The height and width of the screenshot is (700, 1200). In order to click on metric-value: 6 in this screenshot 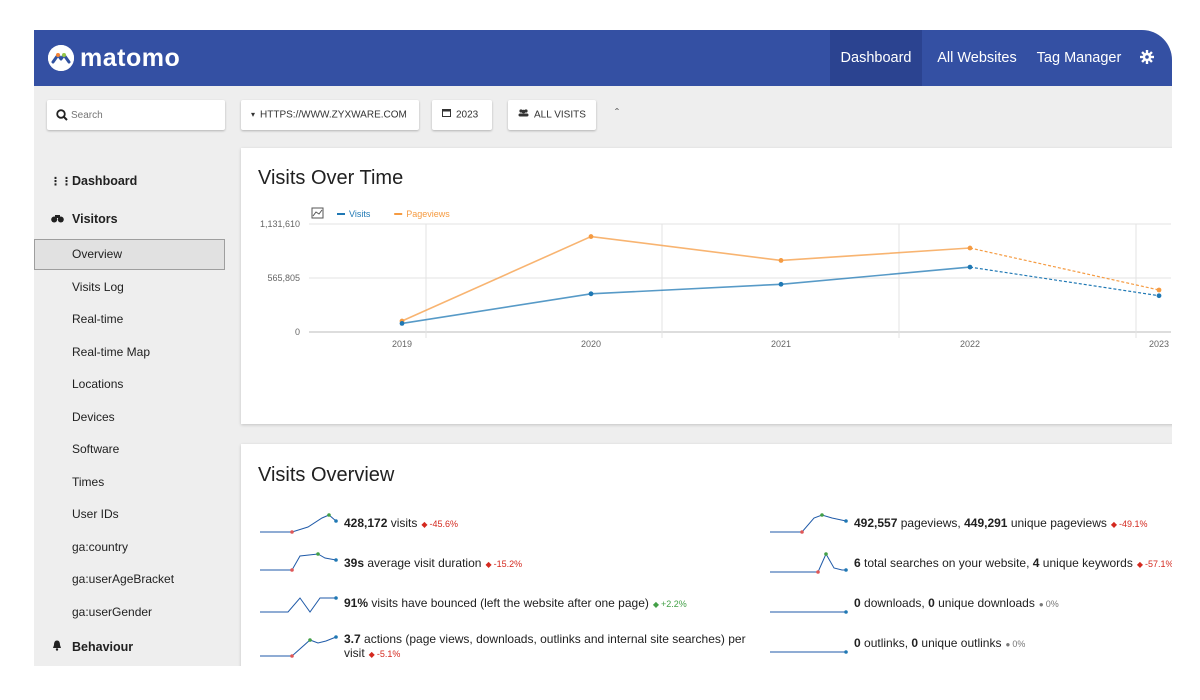, I will do `click(857, 563)`.